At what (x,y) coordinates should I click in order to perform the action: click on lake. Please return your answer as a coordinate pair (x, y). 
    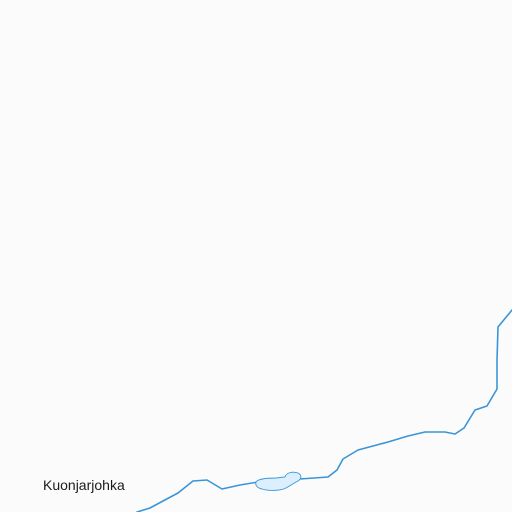
    Looking at the image, I should click on (278, 481).